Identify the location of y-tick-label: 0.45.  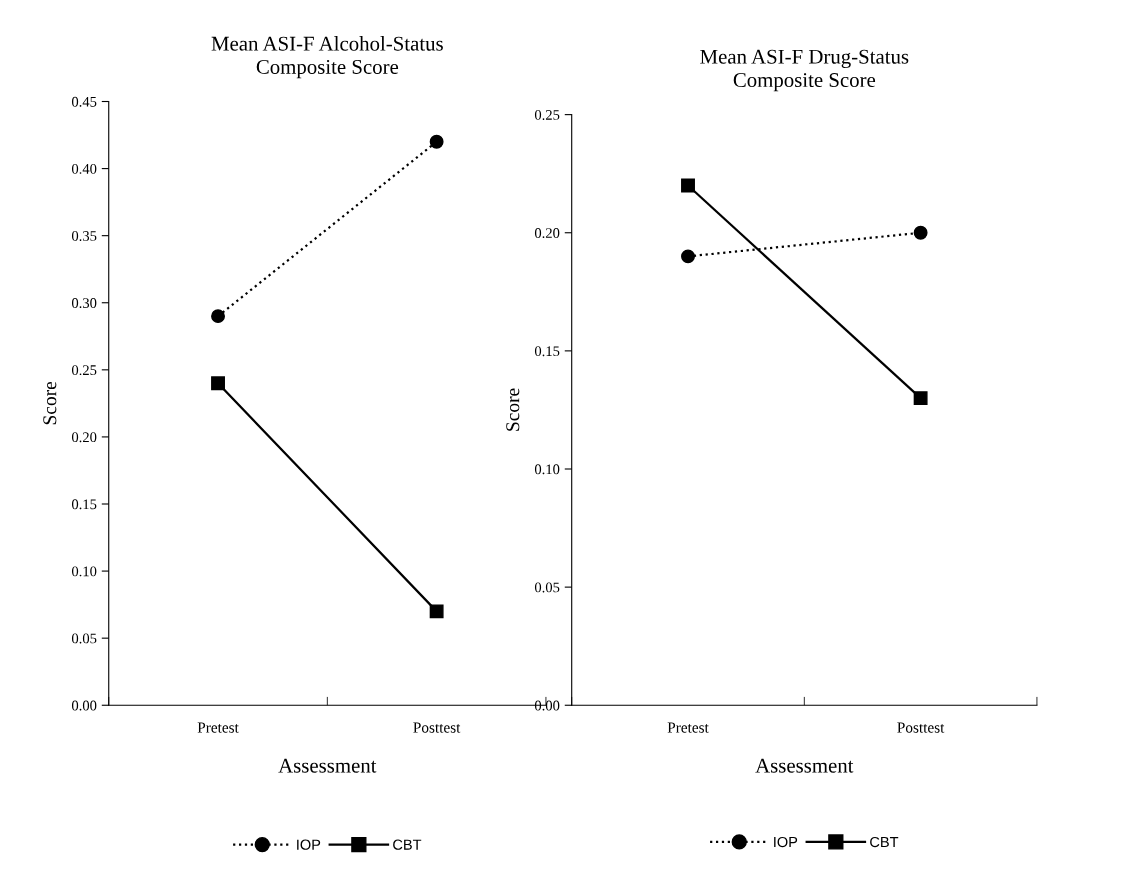
(84, 101).